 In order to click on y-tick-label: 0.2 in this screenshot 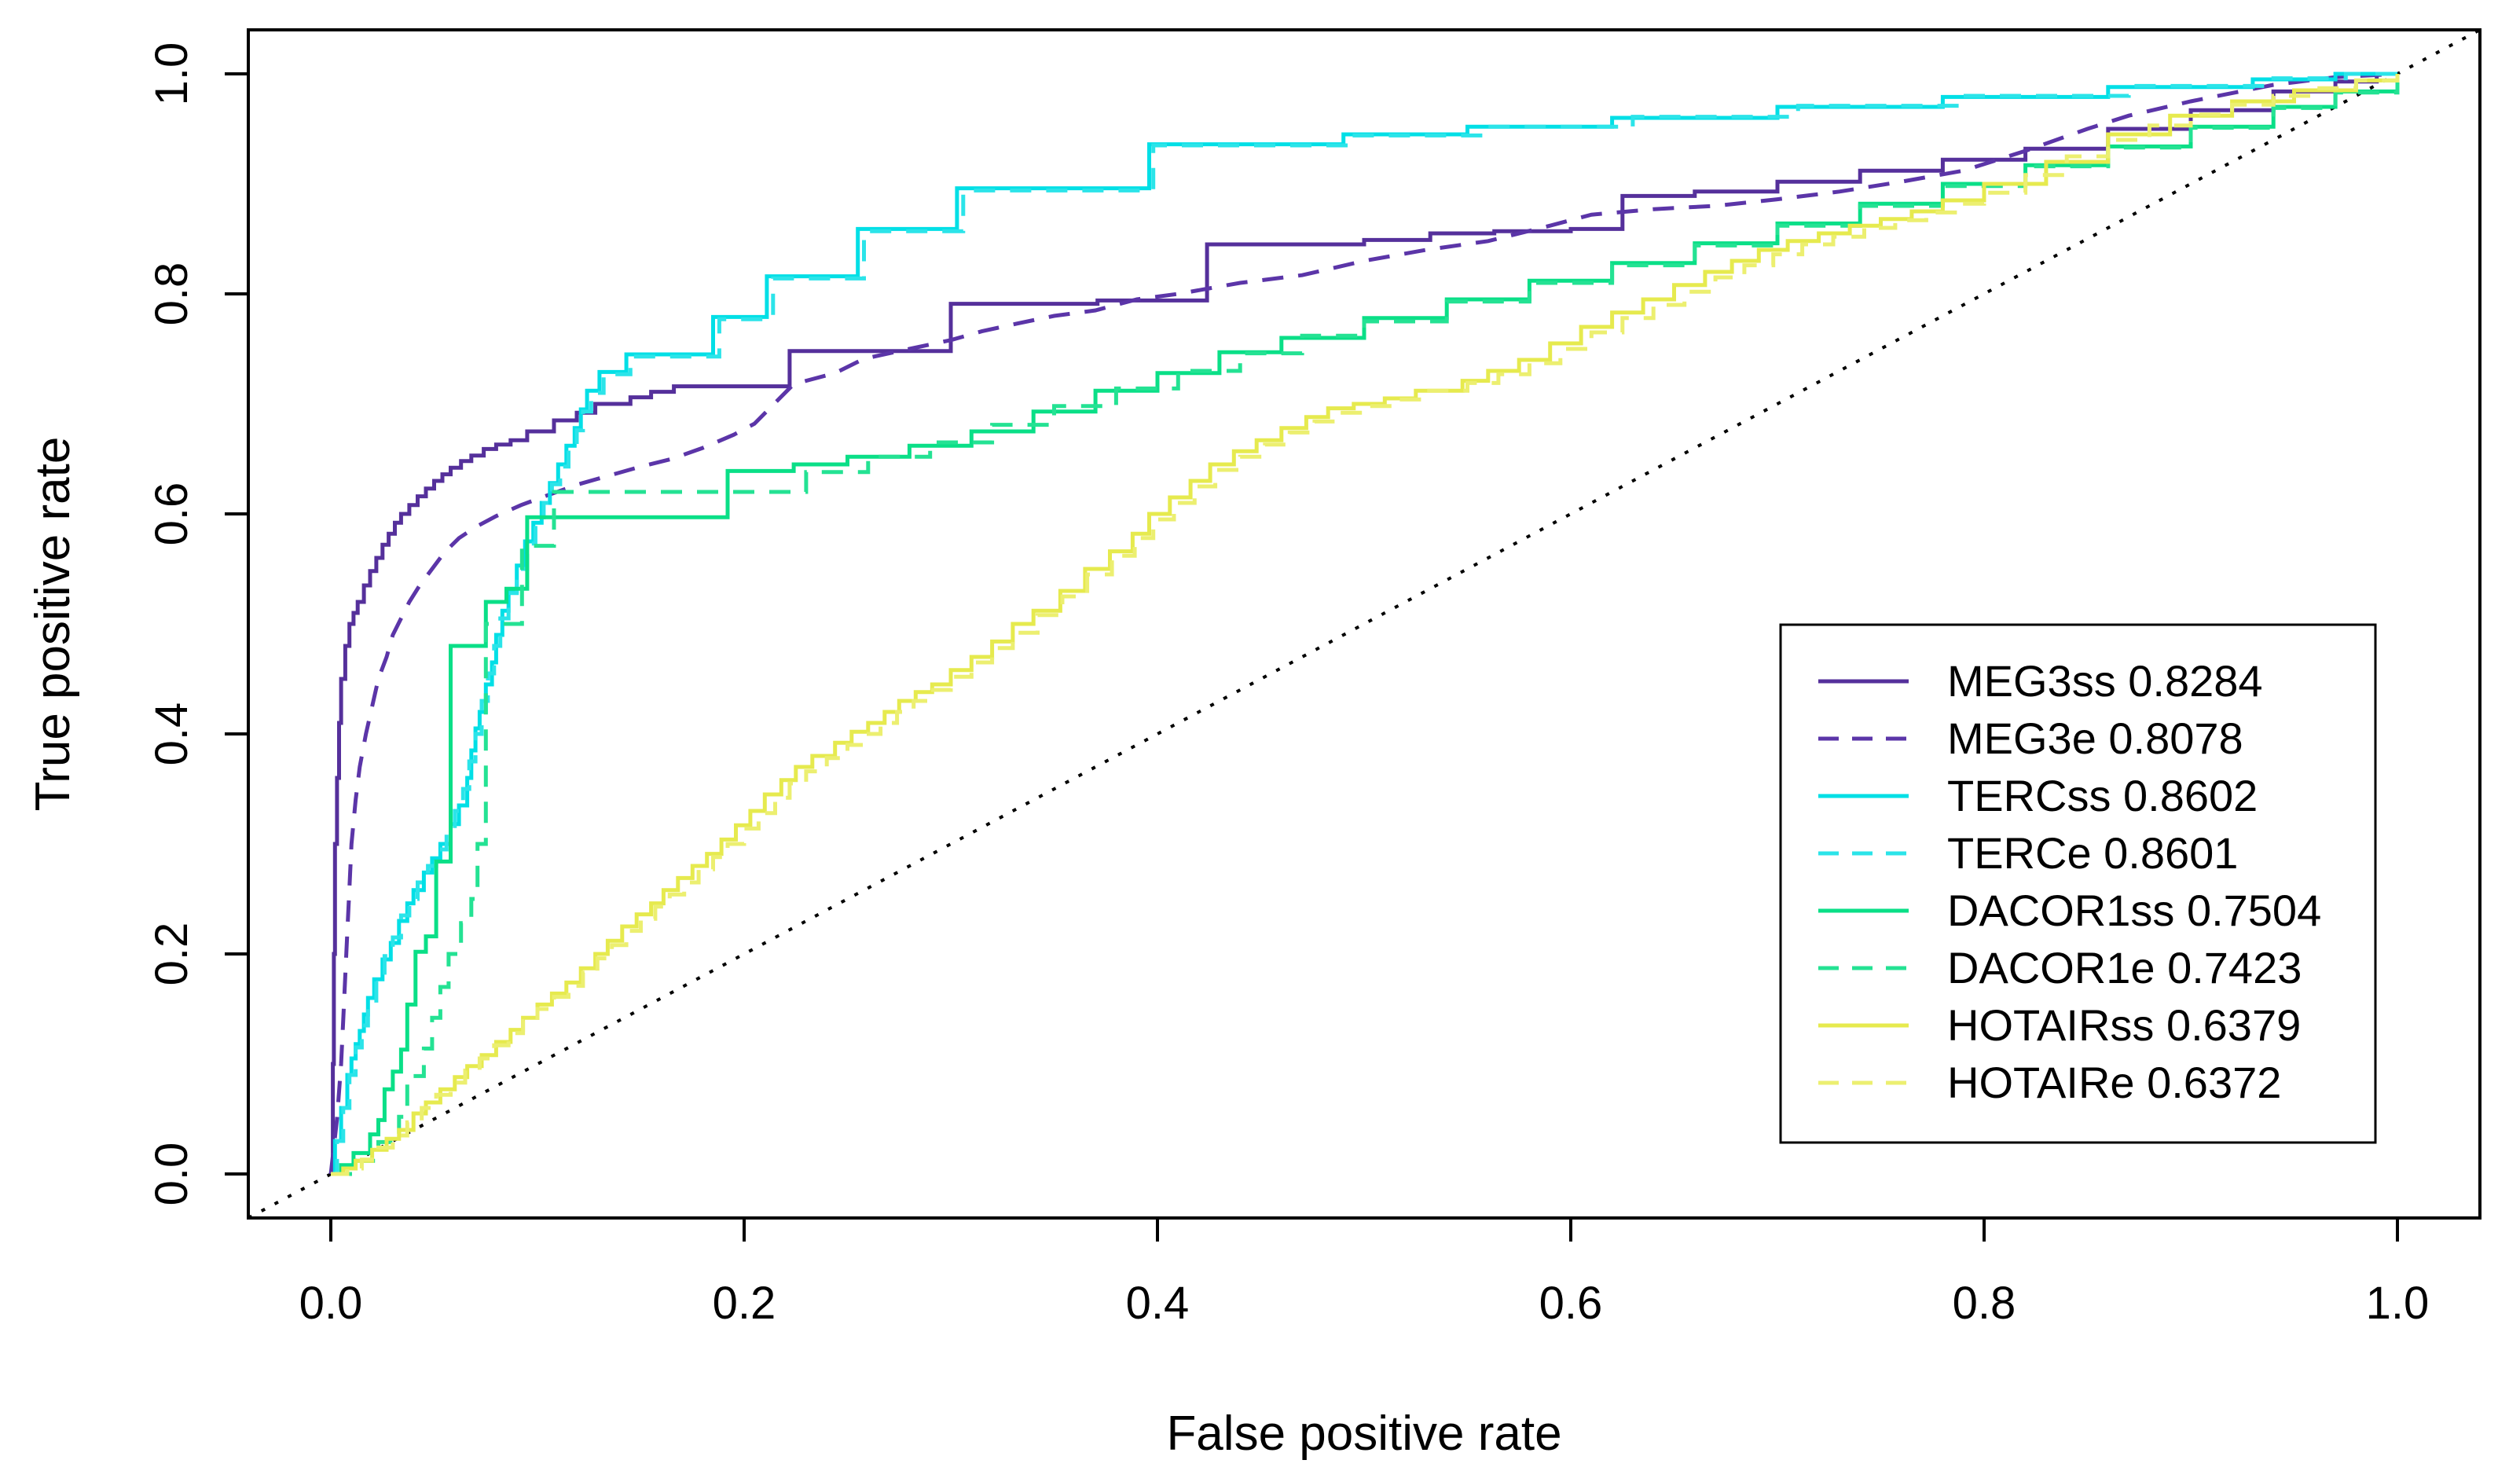, I will do `click(171, 954)`.